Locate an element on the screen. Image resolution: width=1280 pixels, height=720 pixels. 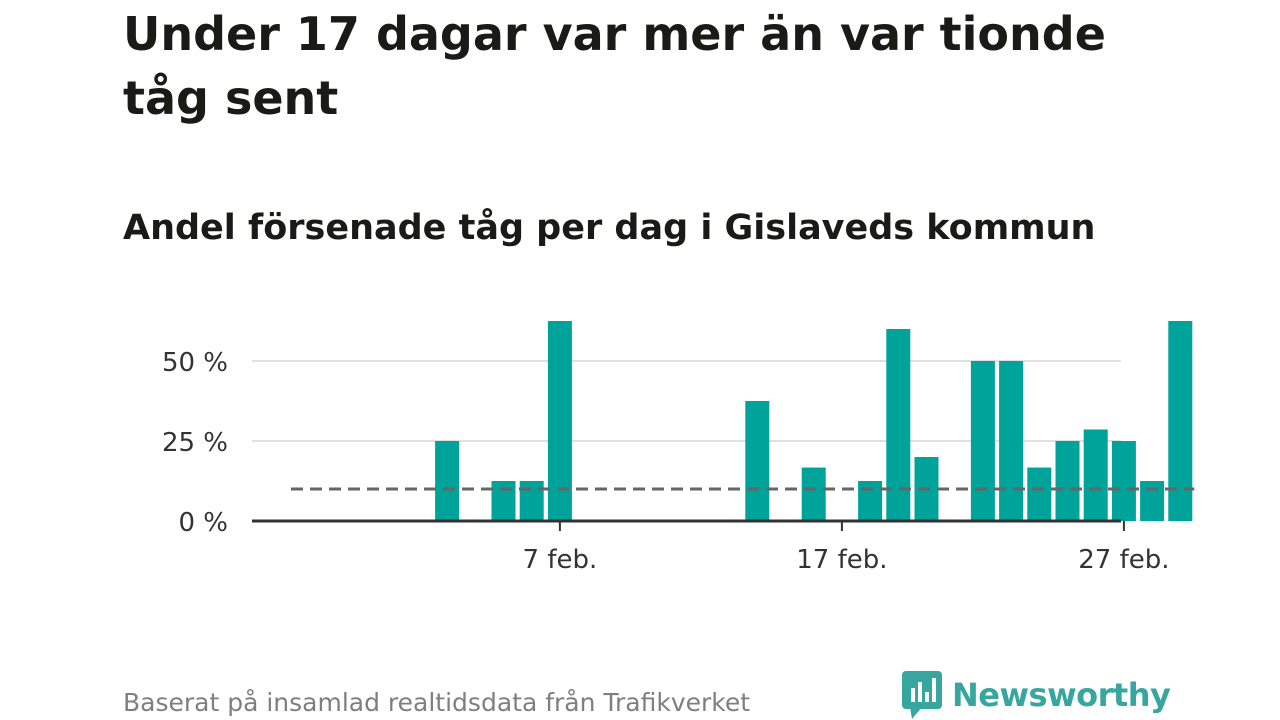
y-tick-label: 0 % is located at coordinates (203, 523).